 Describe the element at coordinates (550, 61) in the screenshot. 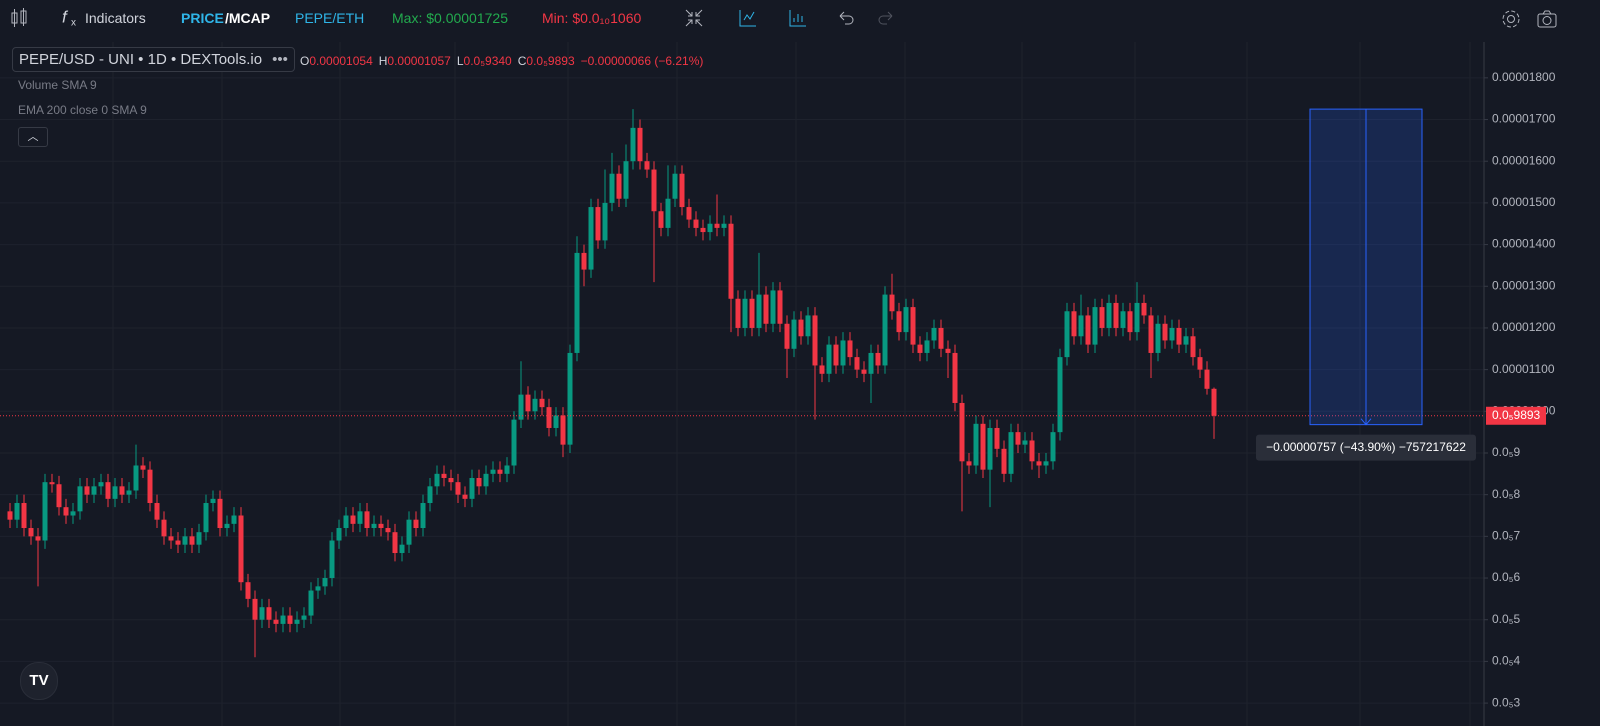

I see `ohlc-value: 0.0₅9893` at that location.